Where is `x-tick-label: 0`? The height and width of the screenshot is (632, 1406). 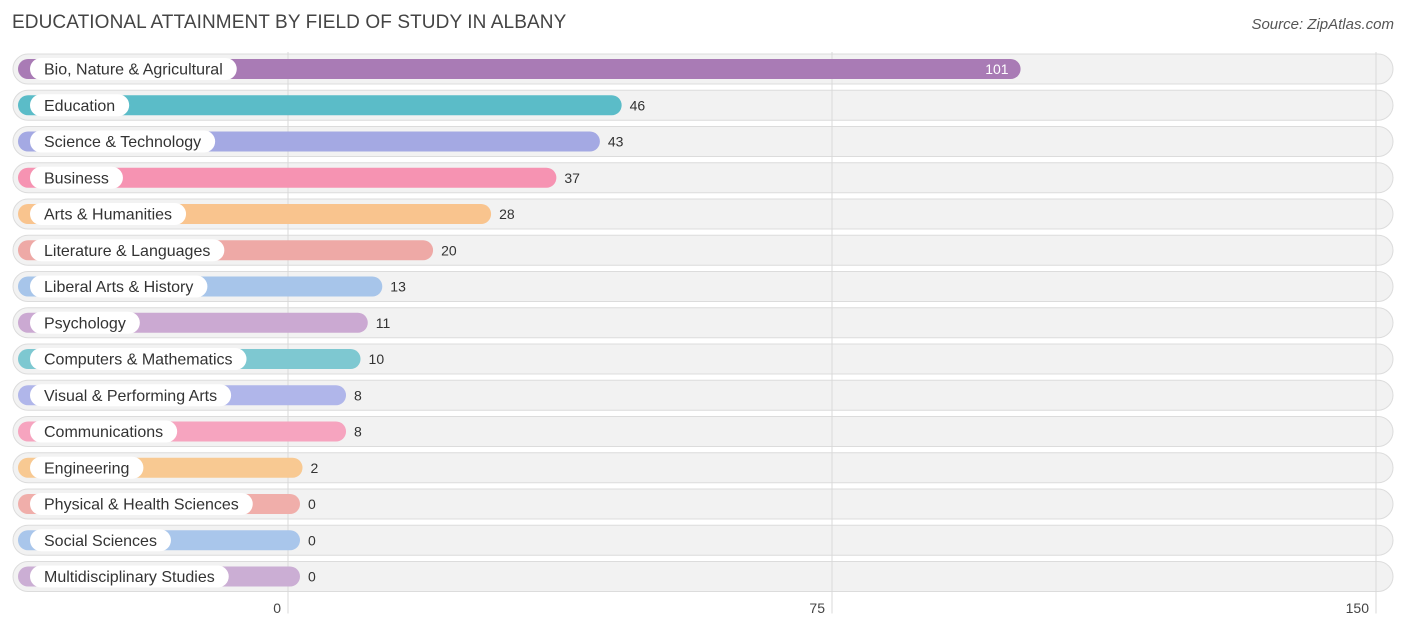
x-tick-label: 0 is located at coordinates (277, 608).